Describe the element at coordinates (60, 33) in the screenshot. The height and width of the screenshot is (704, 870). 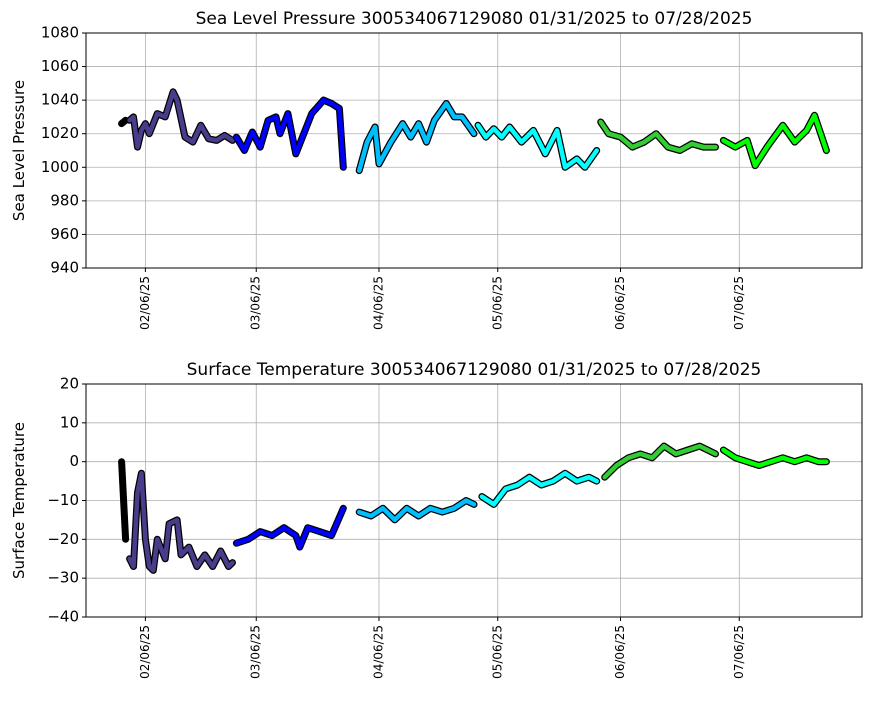
I see `y-tick-label: 1080` at that location.